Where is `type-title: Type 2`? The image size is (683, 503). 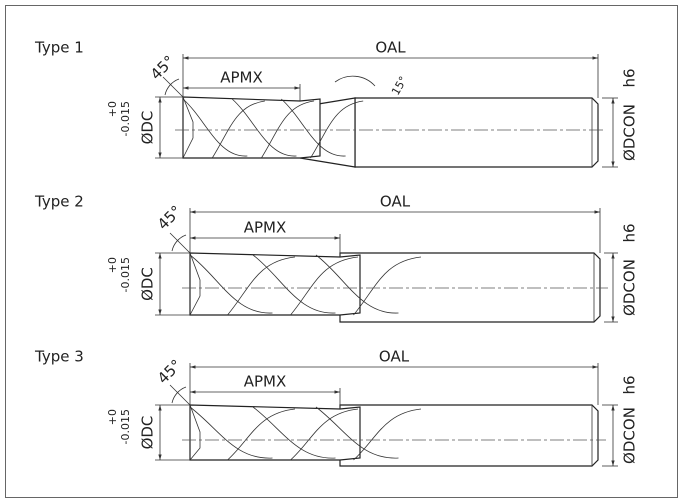
type-title: Type 2 is located at coordinates (59, 202).